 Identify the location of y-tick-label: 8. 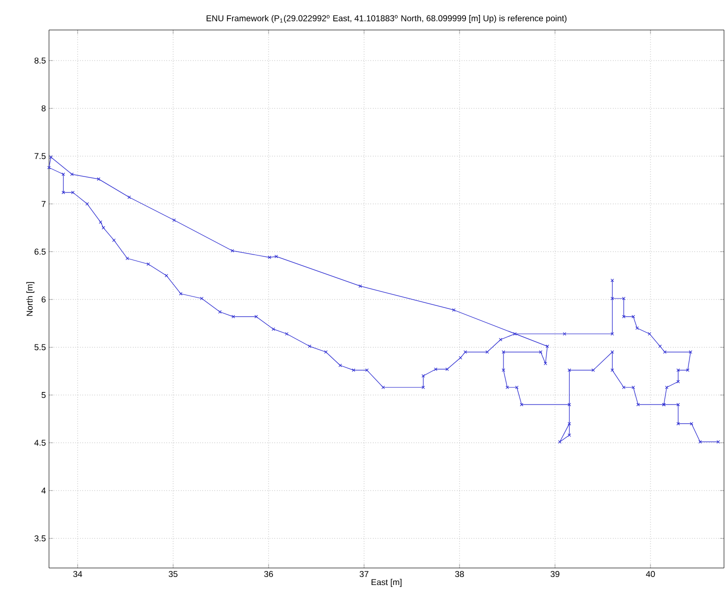
(44, 108).